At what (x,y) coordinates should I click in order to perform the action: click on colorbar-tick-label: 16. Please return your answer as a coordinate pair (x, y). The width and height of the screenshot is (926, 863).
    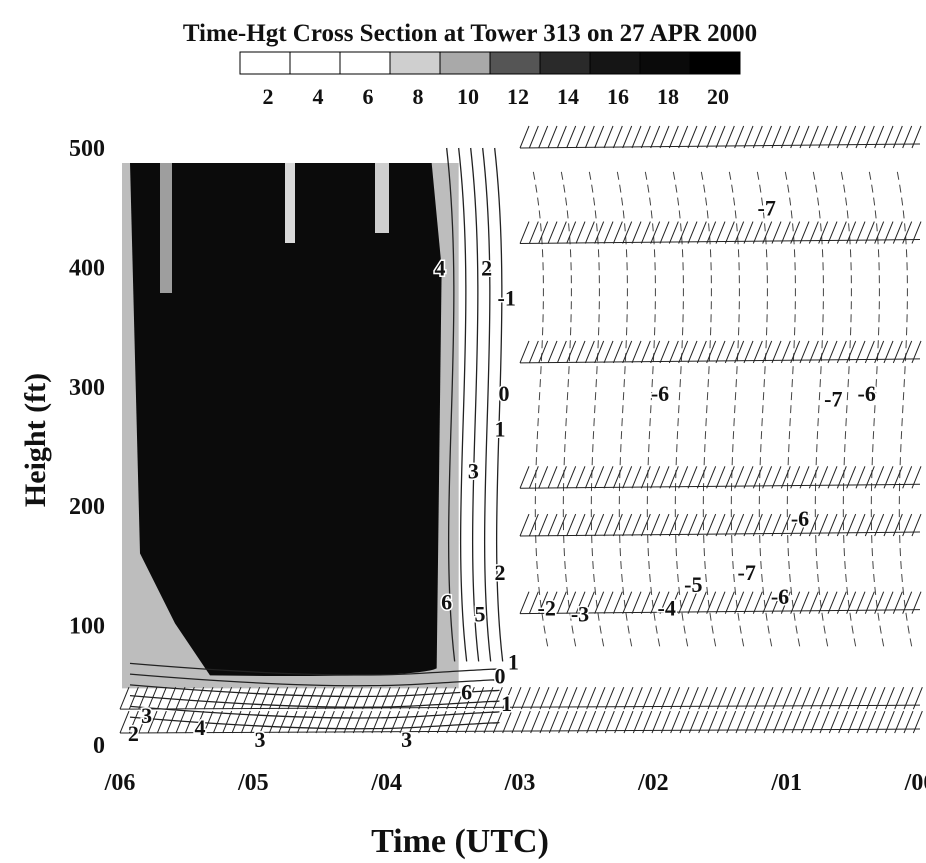
    Looking at the image, I should click on (618, 96).